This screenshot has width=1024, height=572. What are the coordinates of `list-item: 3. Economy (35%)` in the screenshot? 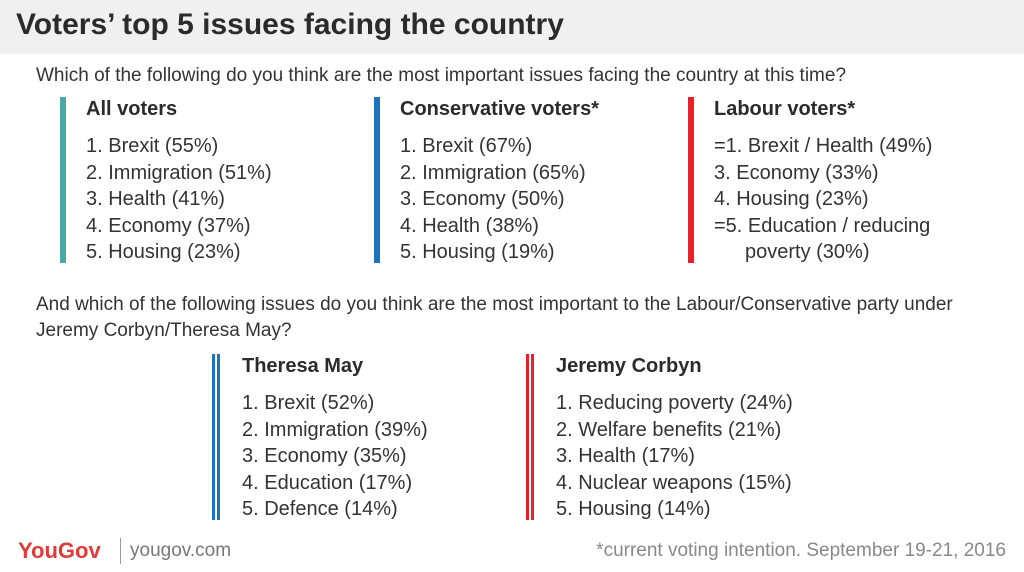 It's located at (324, 456).